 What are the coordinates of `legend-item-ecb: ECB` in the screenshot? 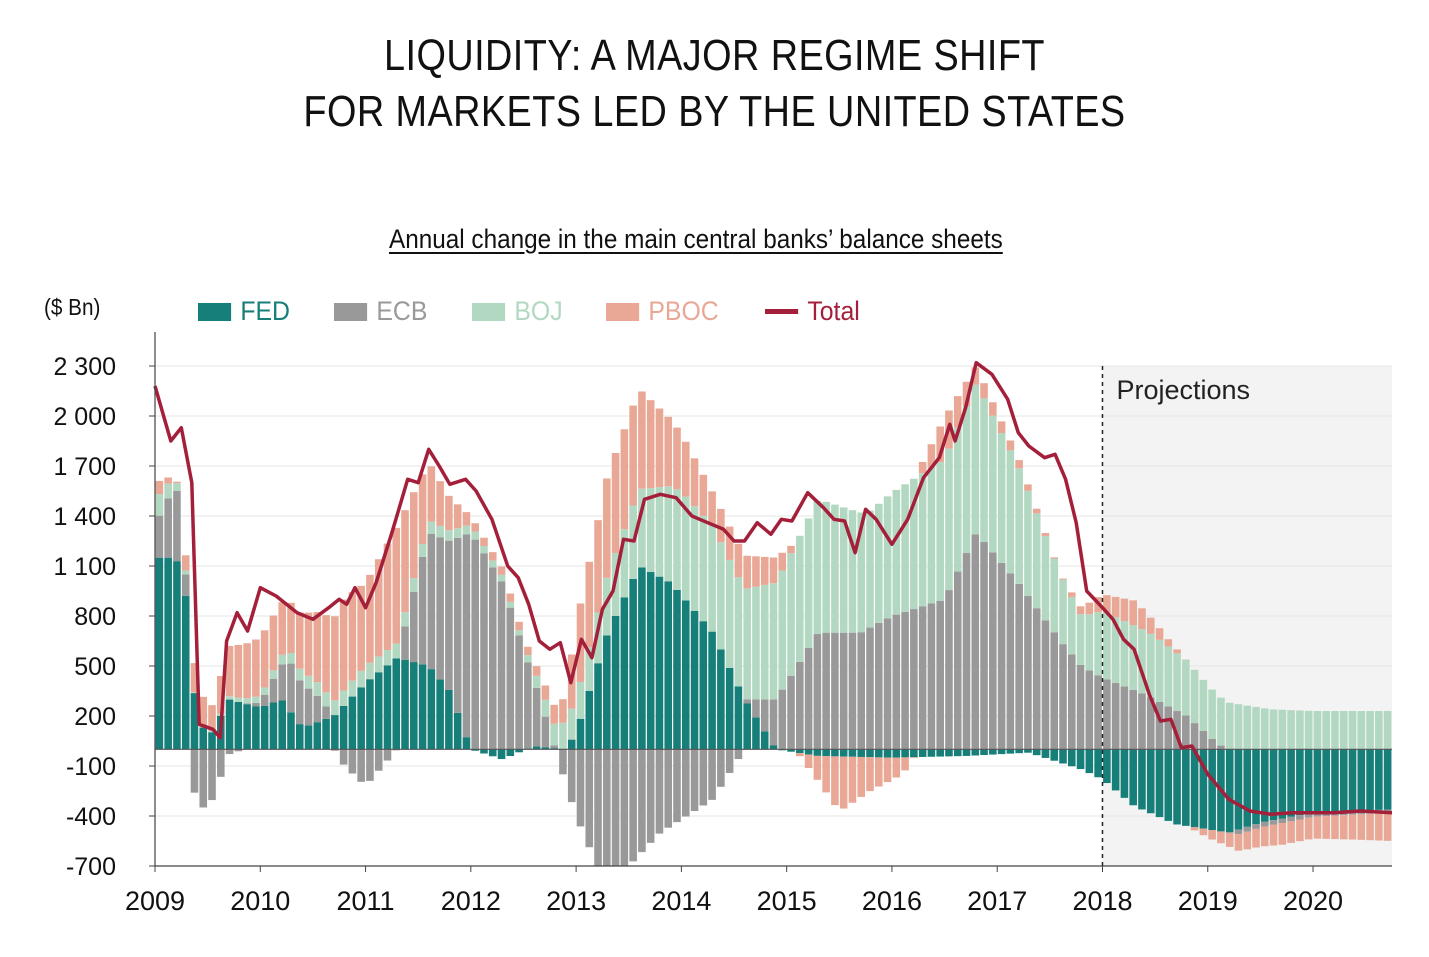 It's located at (380, 311).